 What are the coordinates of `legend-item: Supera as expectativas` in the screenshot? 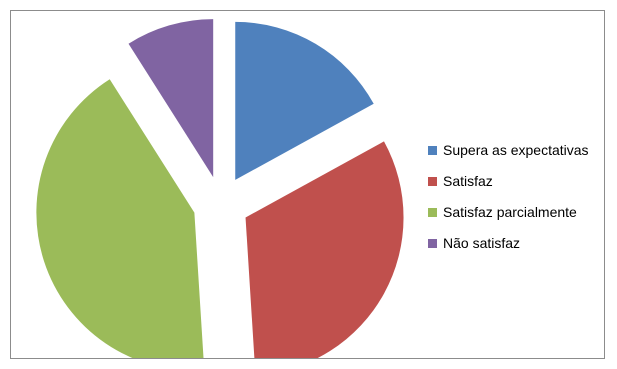 It's located at (508, 150).